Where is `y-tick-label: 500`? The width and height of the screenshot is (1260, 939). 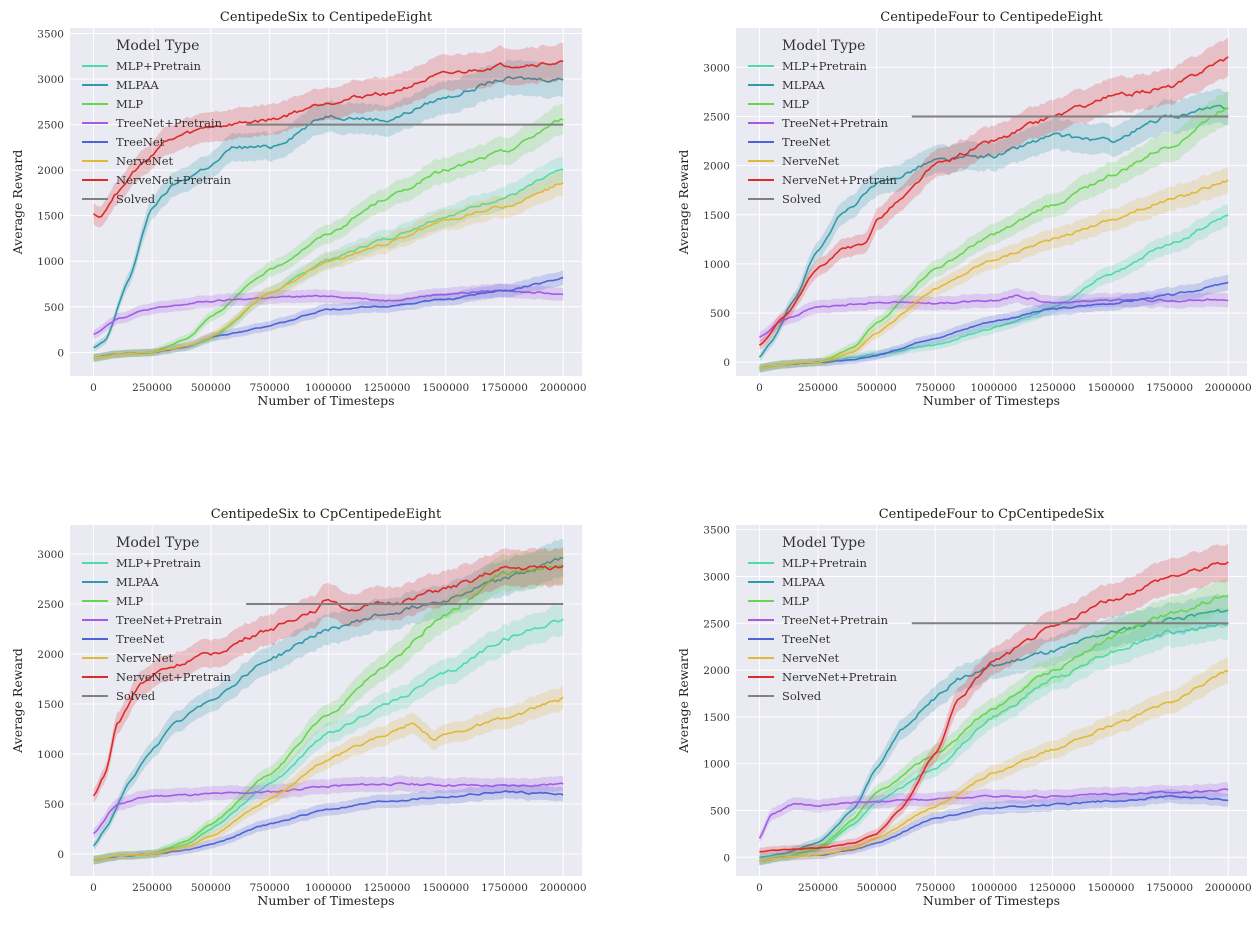 y-tick-label: 500 is located at coordinates (720, 811).